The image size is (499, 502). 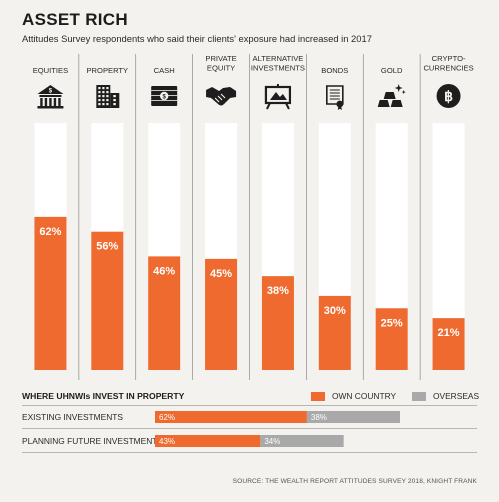 I want to click on segment-label: 38%, so click(x=319, y=417).